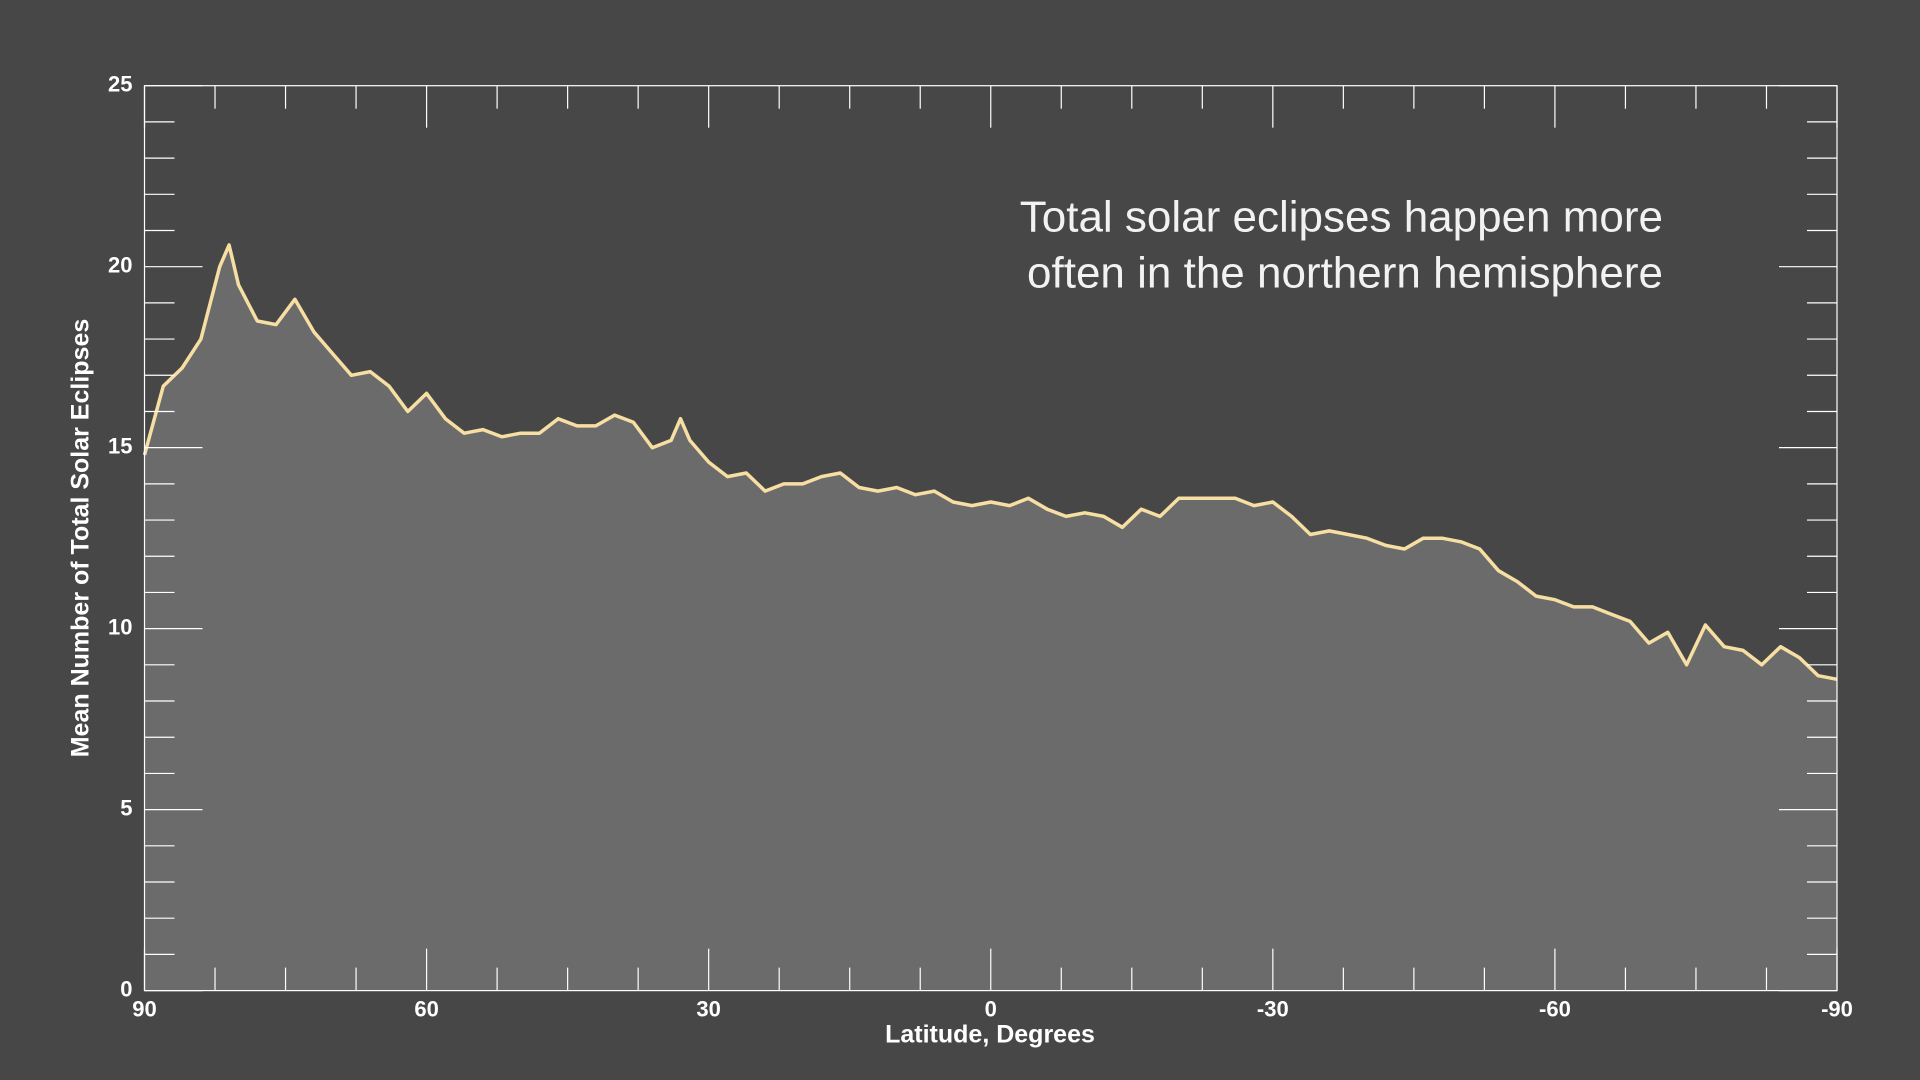 The width and height of the screenshot is (1920, 1080). Describe the element at coordinates (1555, 1008) in the screenshot. I see `x-tick-label: -60` at that location.